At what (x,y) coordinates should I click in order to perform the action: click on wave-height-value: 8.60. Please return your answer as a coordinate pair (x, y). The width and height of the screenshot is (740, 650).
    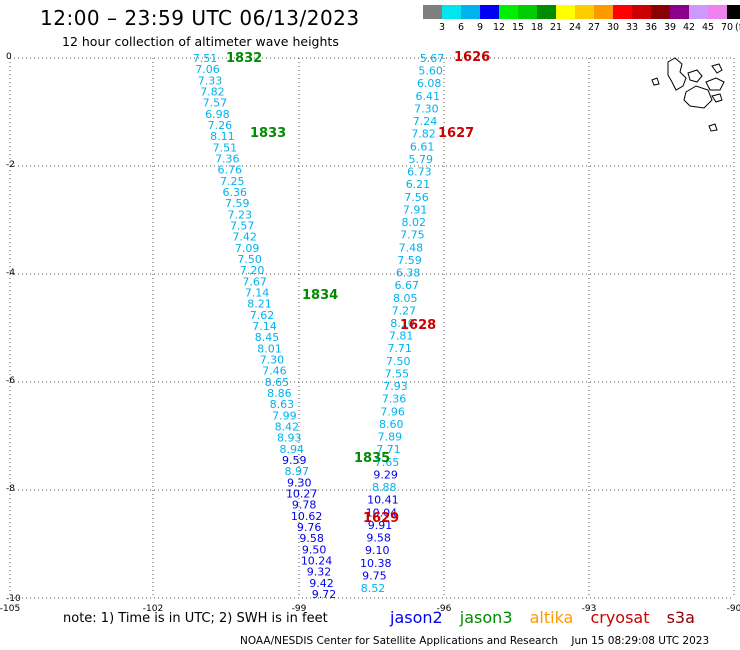
    Looking at the image, I should click on (391, 424).